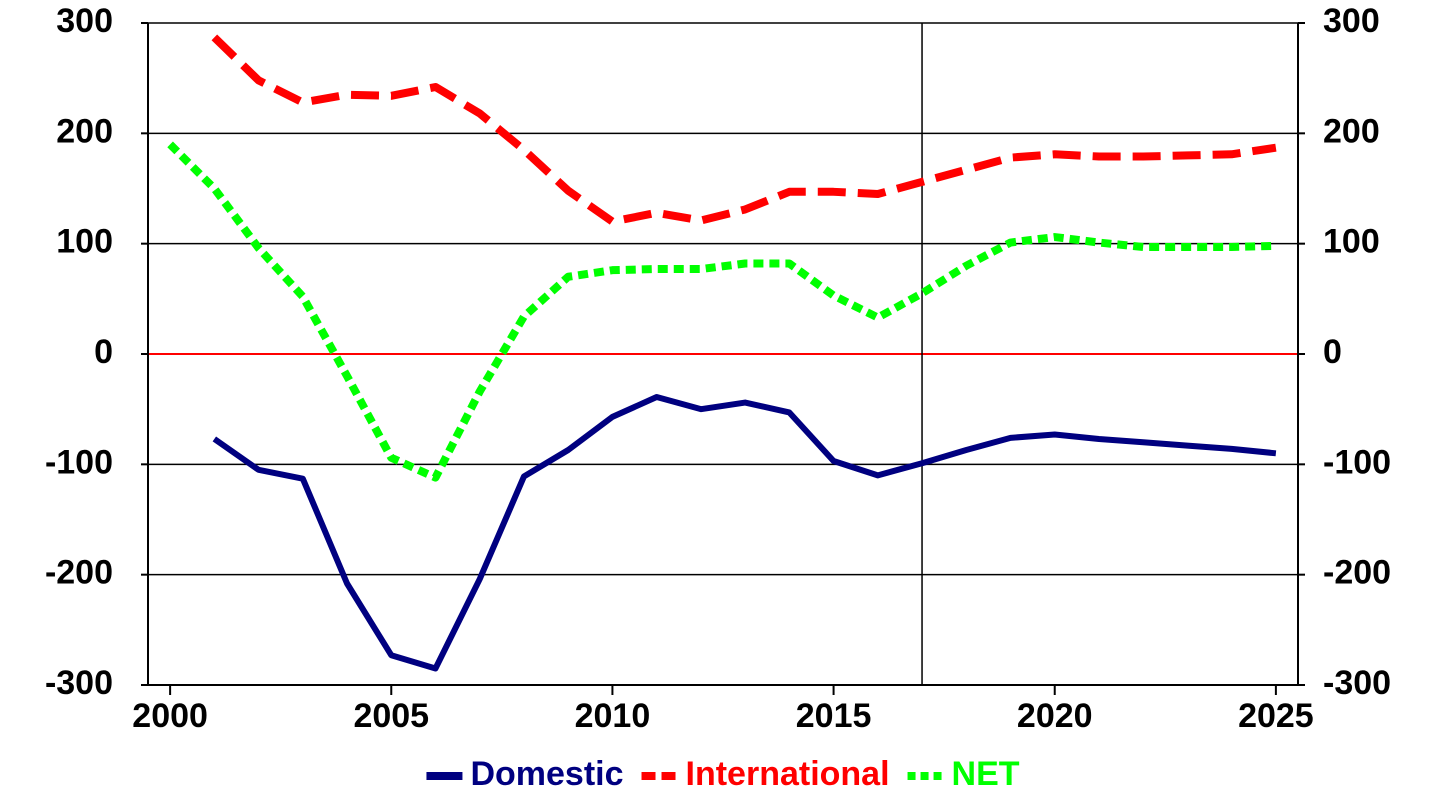 The width and height of the screenshot is (1432, 797). I want to click on x-tick-label: 2015, so click(834, 716).